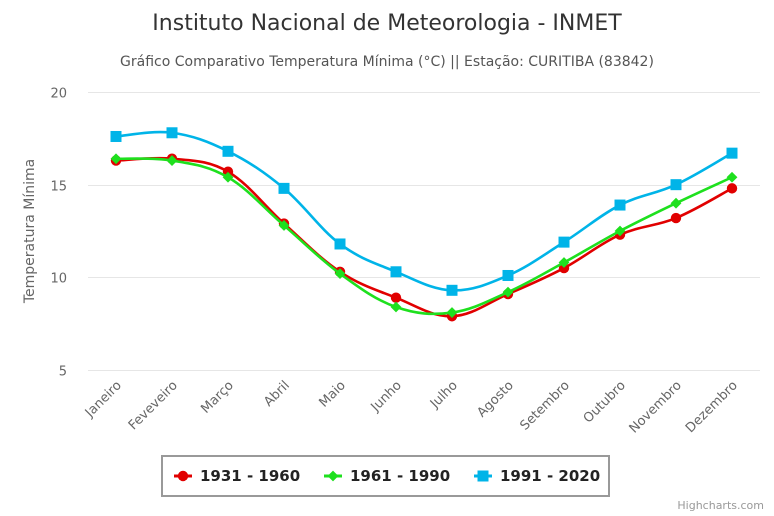 This screenshot has width=774, height=516. I want to click on x-tick-label: Novembro, so click(656, 407).